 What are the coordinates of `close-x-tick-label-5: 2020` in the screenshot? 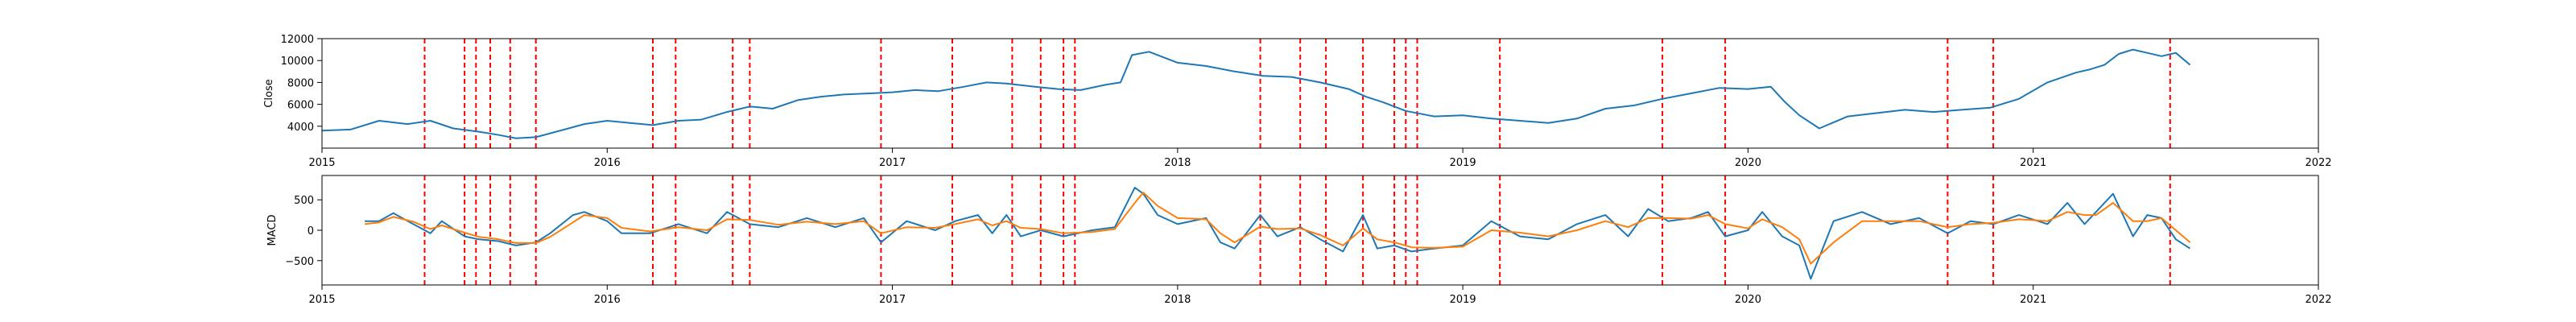 It's located at (1748, 163).